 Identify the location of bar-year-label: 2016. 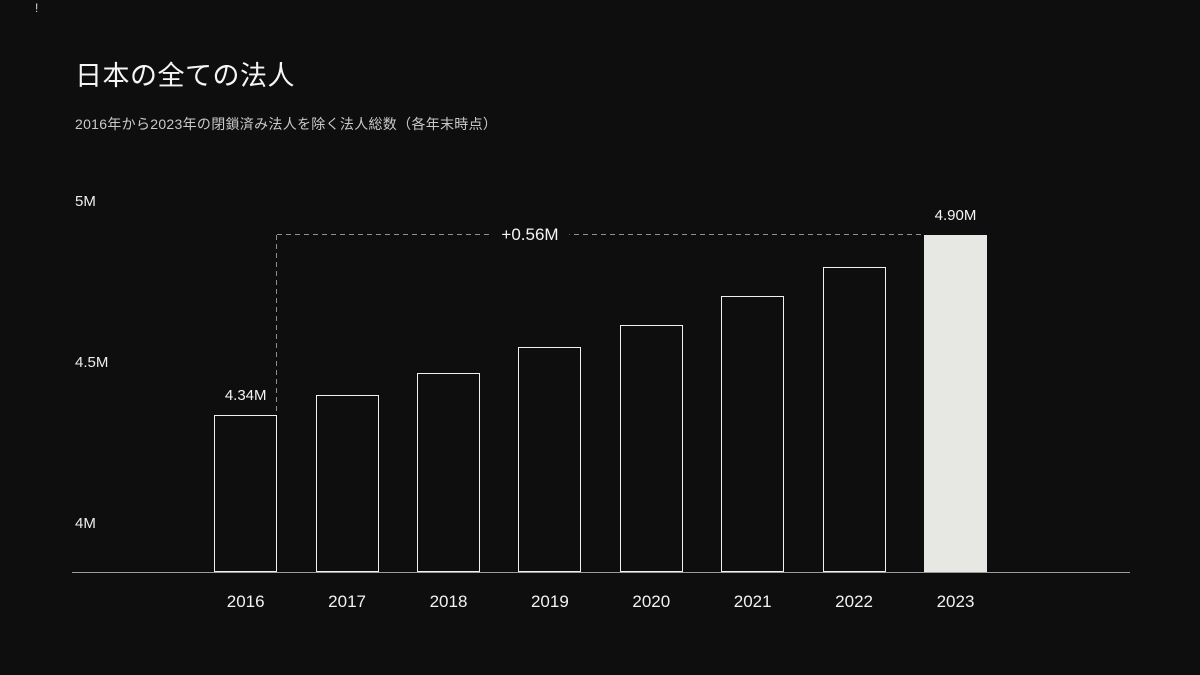
(245, 601).